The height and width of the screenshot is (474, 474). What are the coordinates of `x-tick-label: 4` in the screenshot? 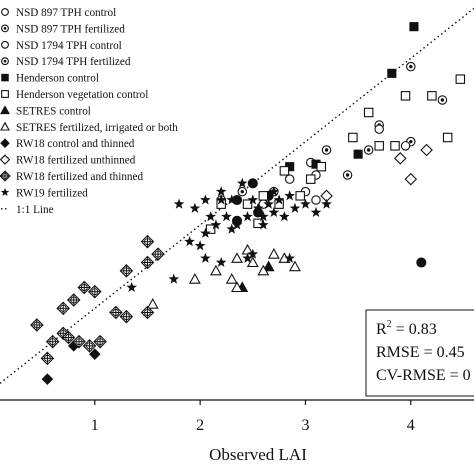 It's located at (411, 425).